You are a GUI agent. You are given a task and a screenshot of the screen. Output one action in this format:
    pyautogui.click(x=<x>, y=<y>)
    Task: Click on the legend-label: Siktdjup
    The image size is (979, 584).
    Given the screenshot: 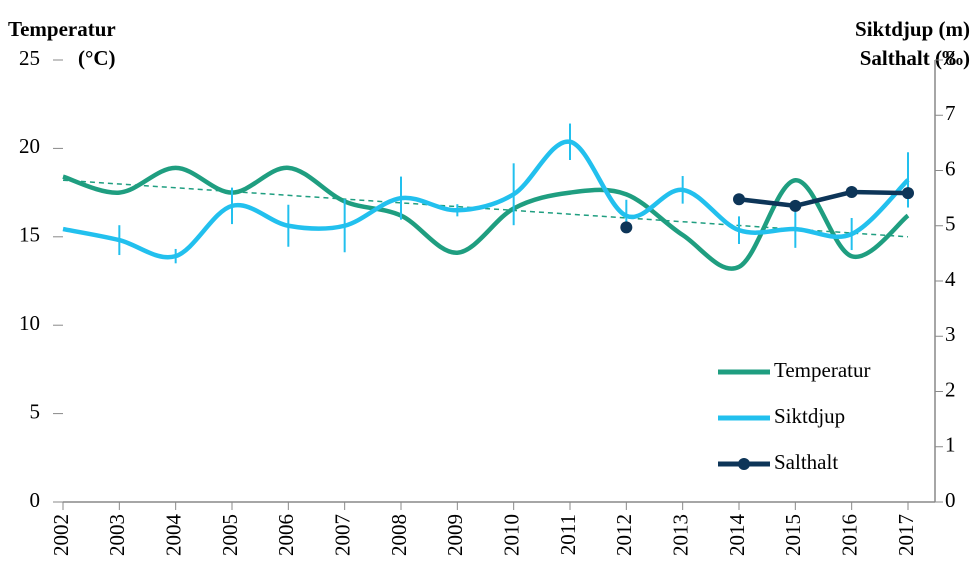 What is the action you would take?
    pyautogui.click(x=809, y=416)
    